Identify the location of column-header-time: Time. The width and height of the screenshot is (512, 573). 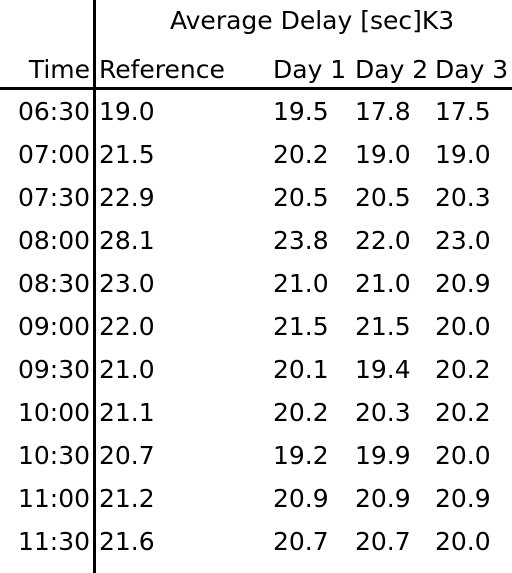
(59, 69).